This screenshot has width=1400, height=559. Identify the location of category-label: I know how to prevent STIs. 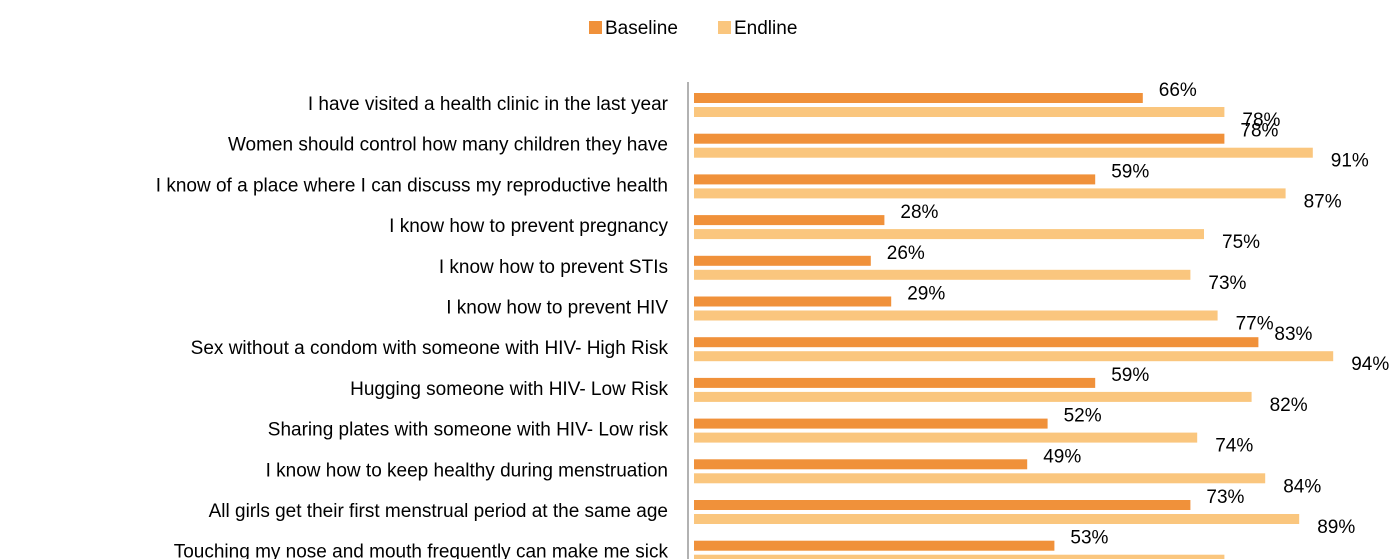
(553, 267).